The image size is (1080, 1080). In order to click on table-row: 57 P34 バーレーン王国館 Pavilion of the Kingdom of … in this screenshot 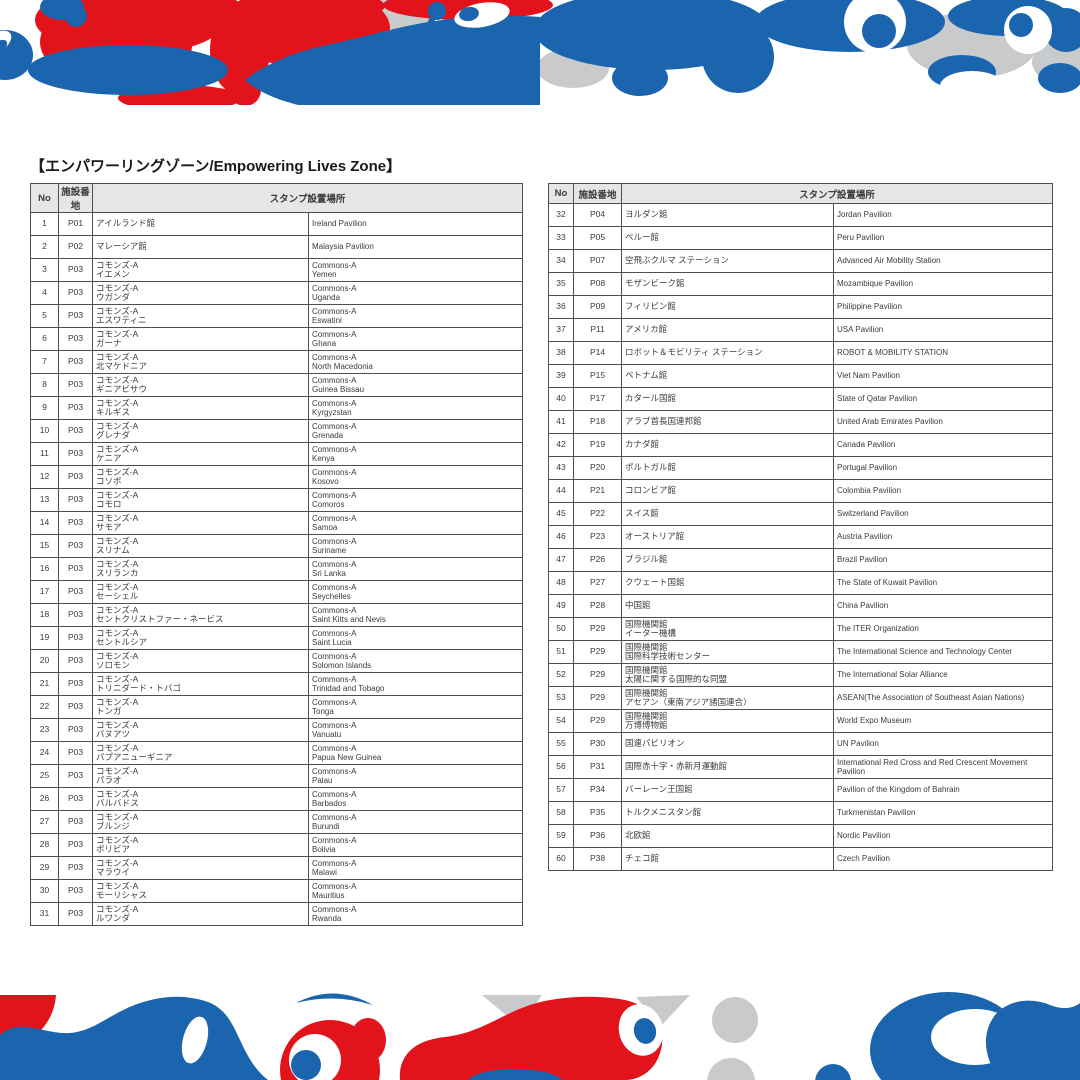, I will do `click(800, 790)`.